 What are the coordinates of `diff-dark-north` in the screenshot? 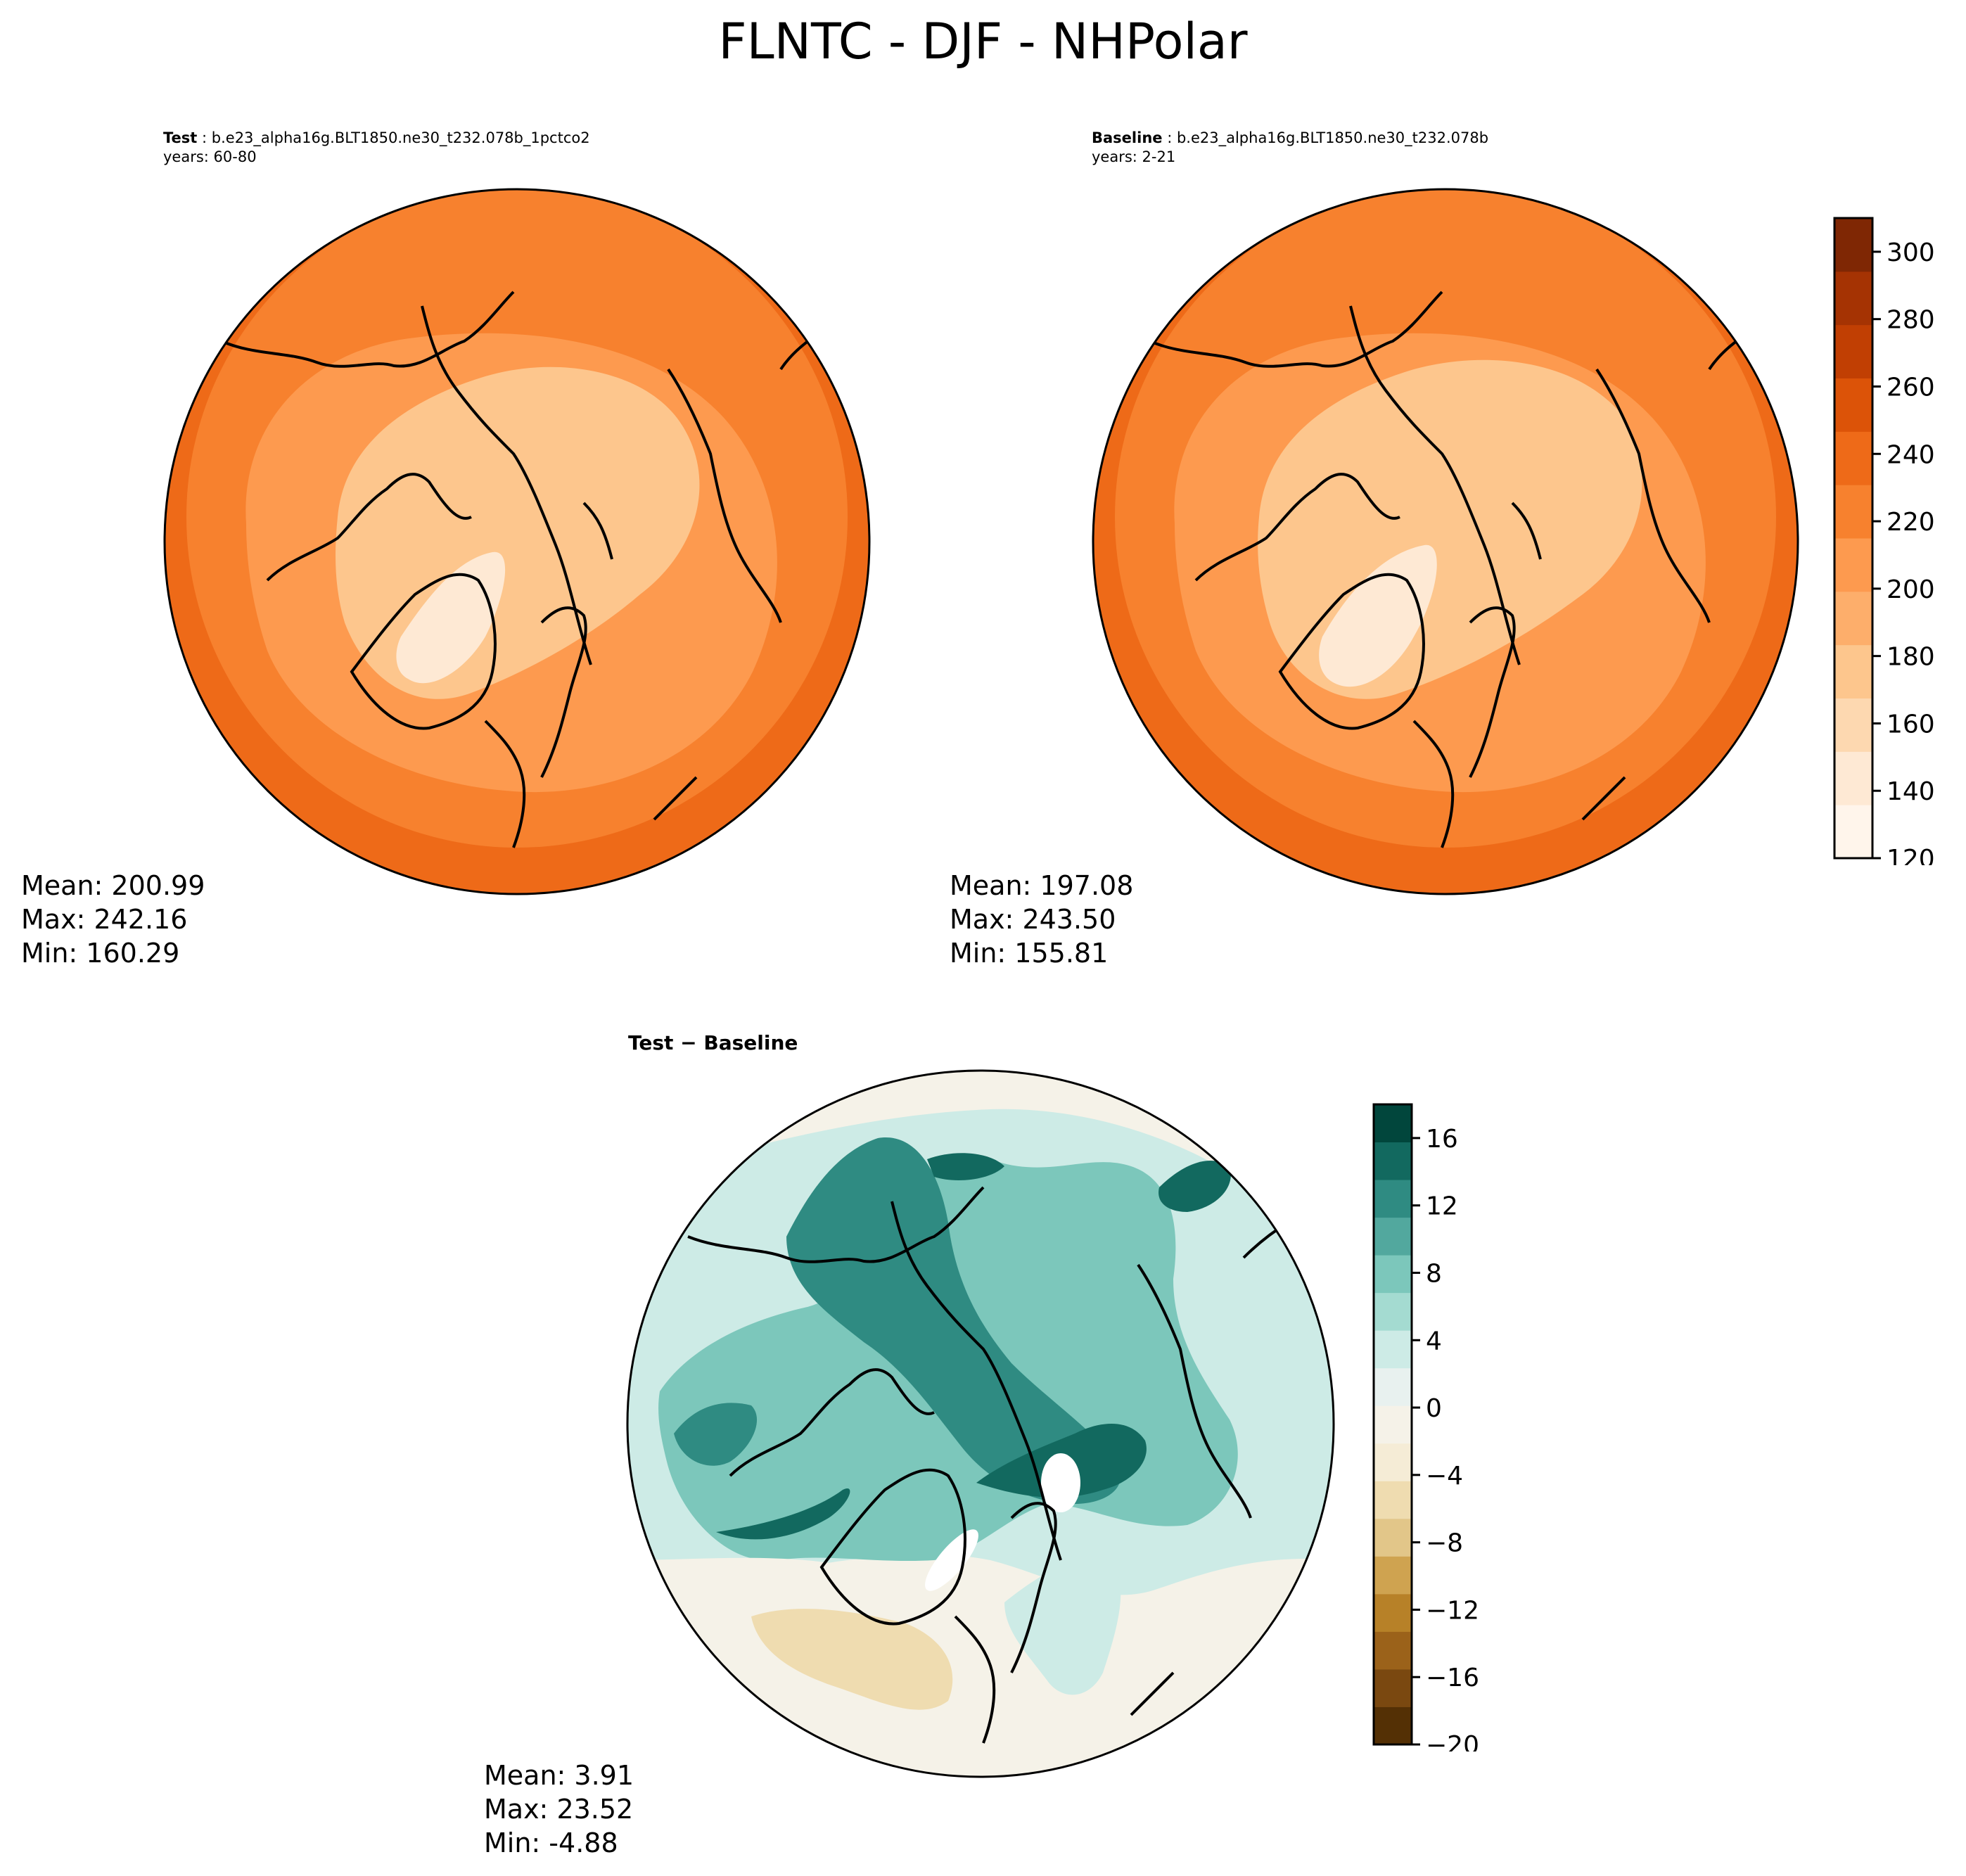 It's located at (965, 1166).